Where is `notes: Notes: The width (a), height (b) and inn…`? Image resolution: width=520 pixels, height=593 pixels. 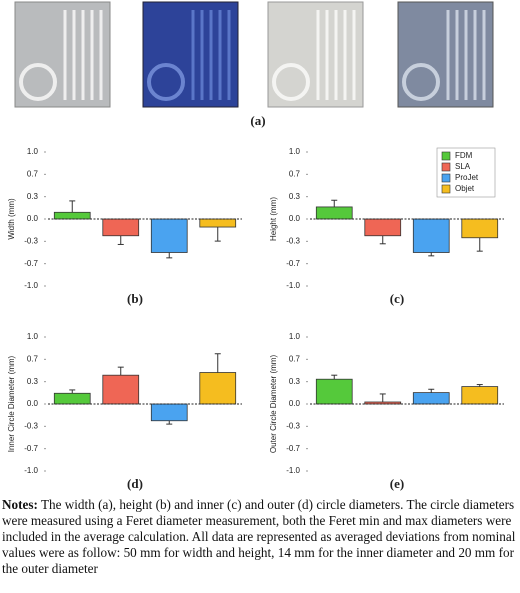 notes: Notes: The width (a), height (b) and inn… is located at coordinates (259, 537).